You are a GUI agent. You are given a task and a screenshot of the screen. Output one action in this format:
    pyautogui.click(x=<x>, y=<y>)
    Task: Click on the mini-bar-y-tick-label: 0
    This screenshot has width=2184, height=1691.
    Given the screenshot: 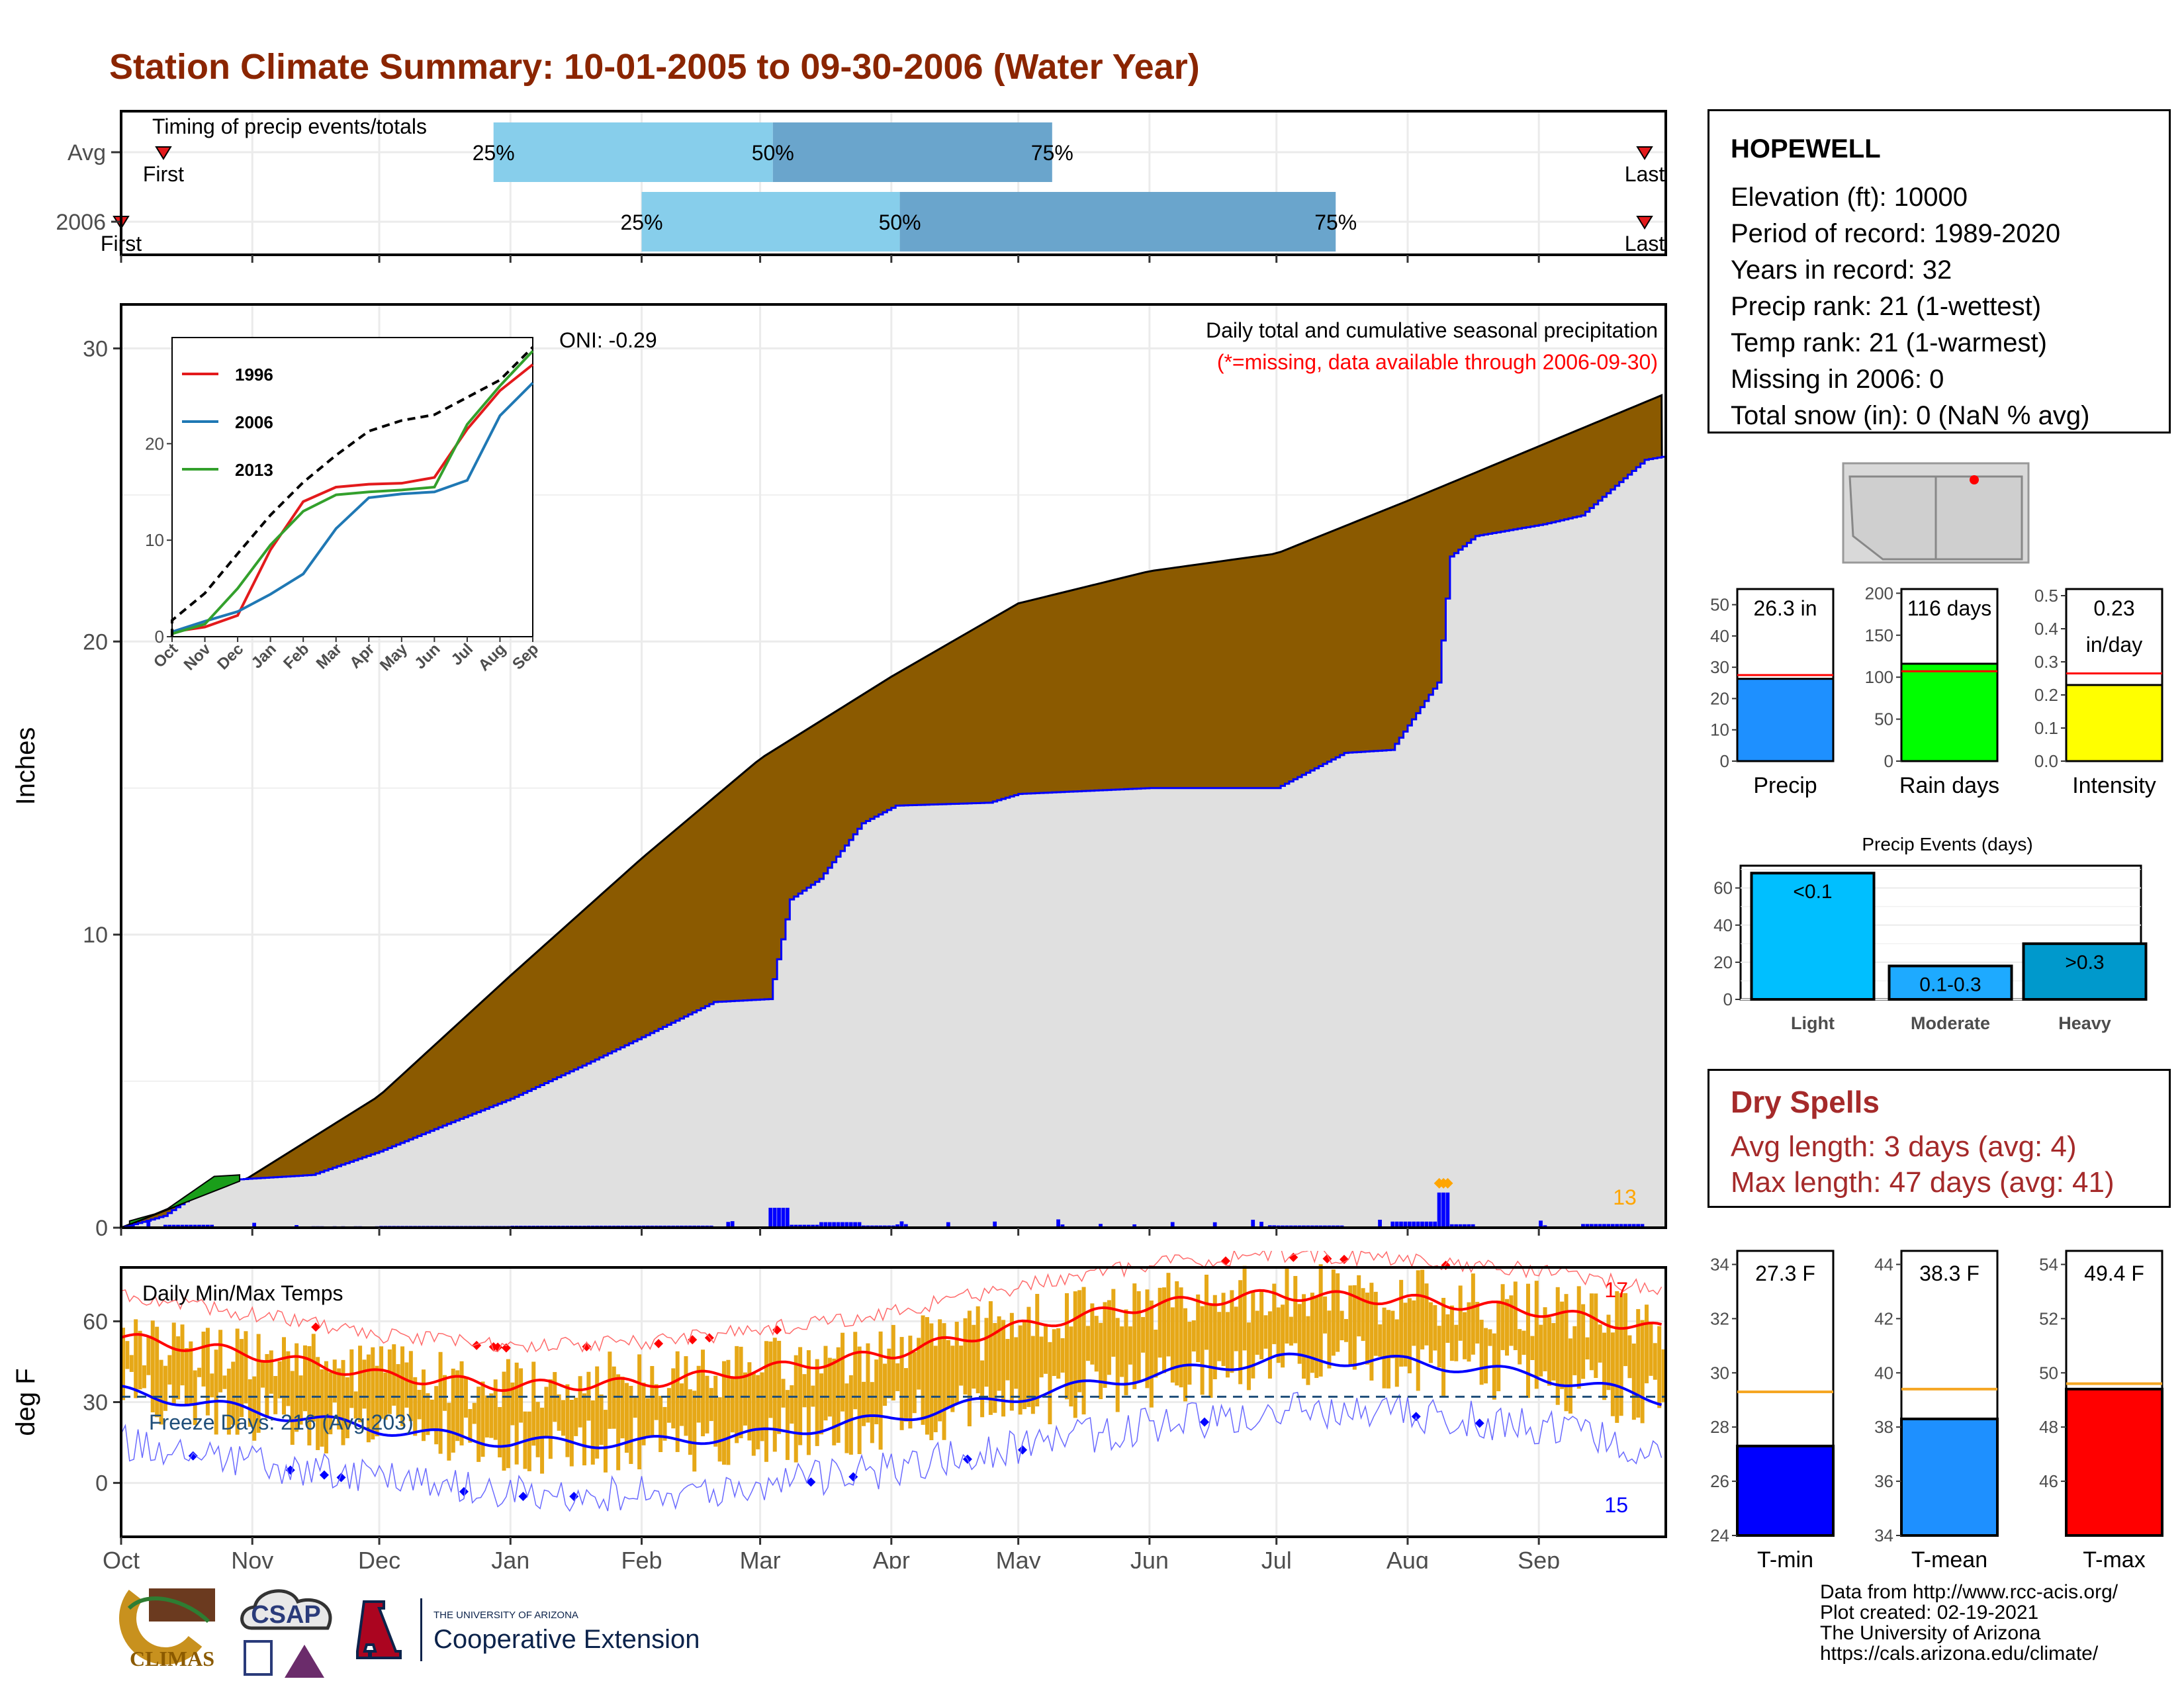 What is the action you would take?
    pyautogui.click(x=1888, y=761)
    